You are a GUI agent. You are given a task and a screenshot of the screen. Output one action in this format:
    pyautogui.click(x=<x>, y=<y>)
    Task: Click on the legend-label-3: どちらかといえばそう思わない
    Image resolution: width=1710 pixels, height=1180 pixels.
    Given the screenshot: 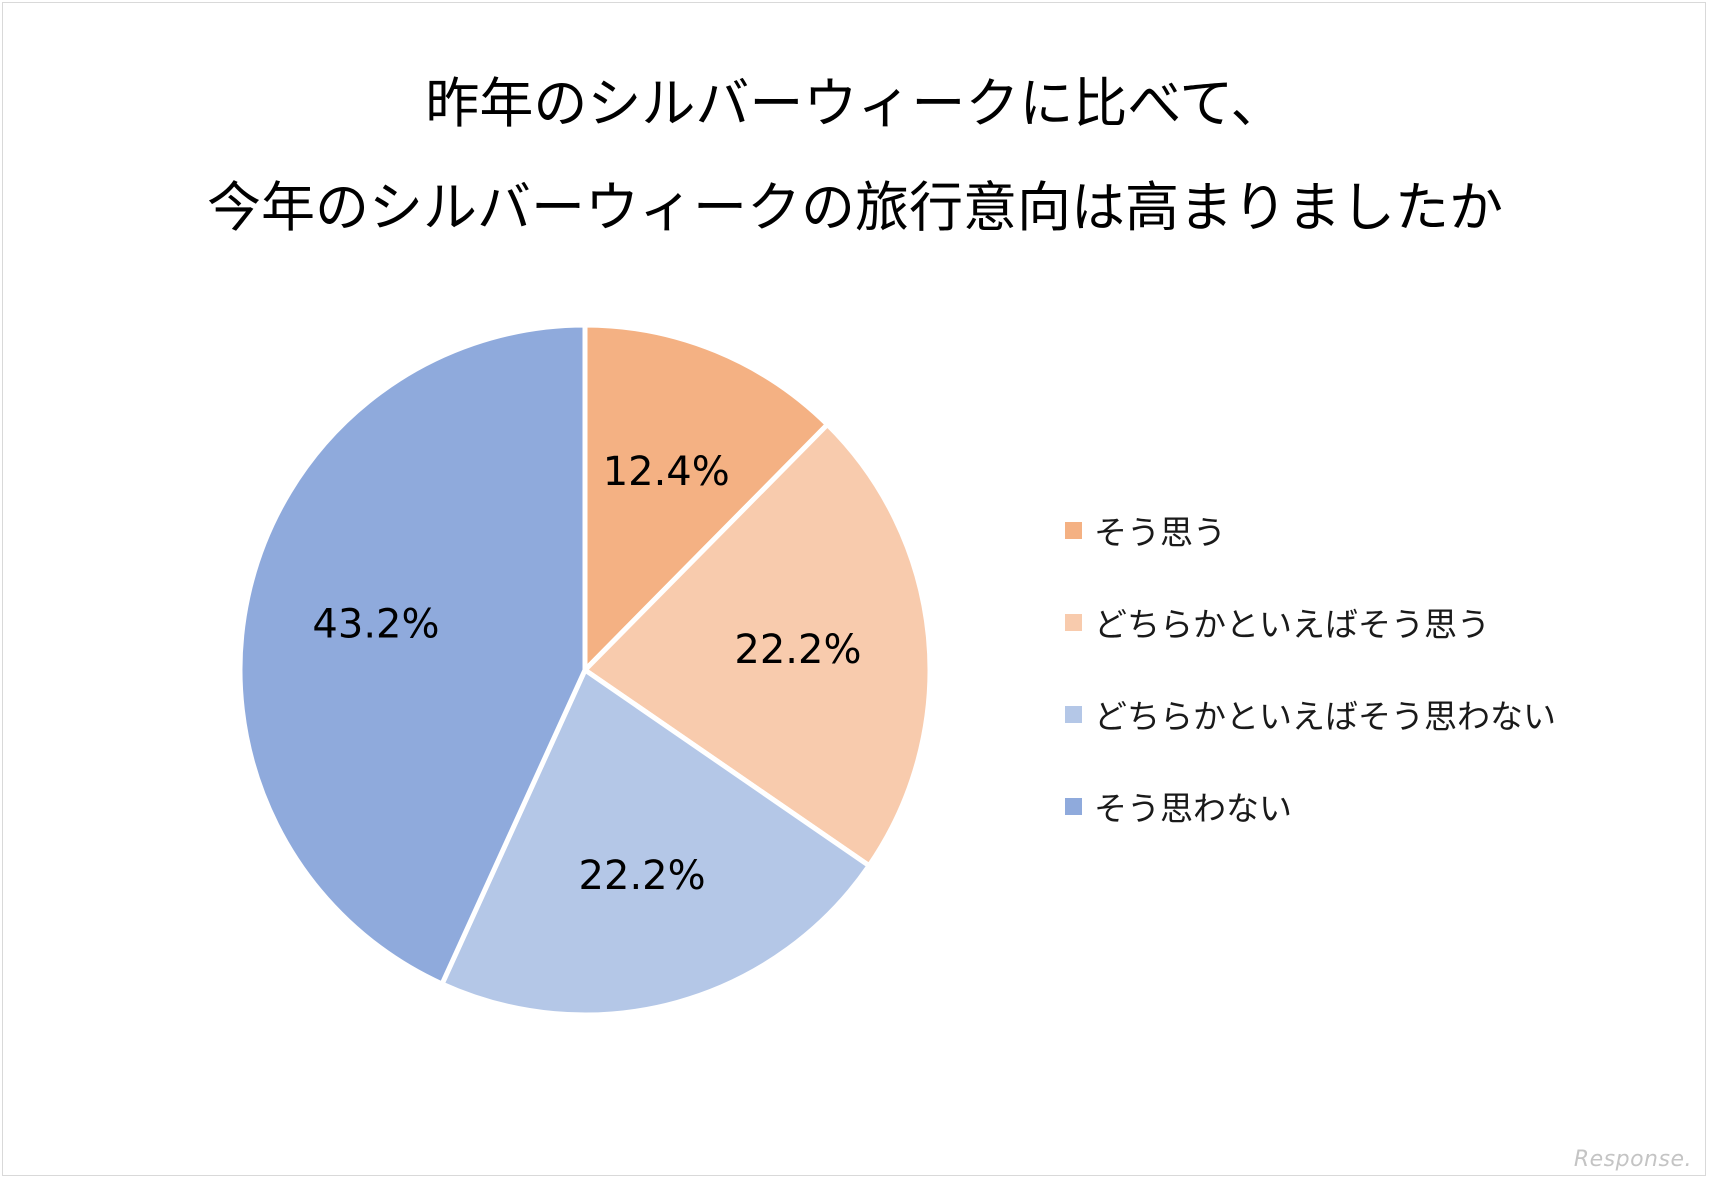 What is the action you would take?
    pyautogui.click(x=1325, y=716)
    